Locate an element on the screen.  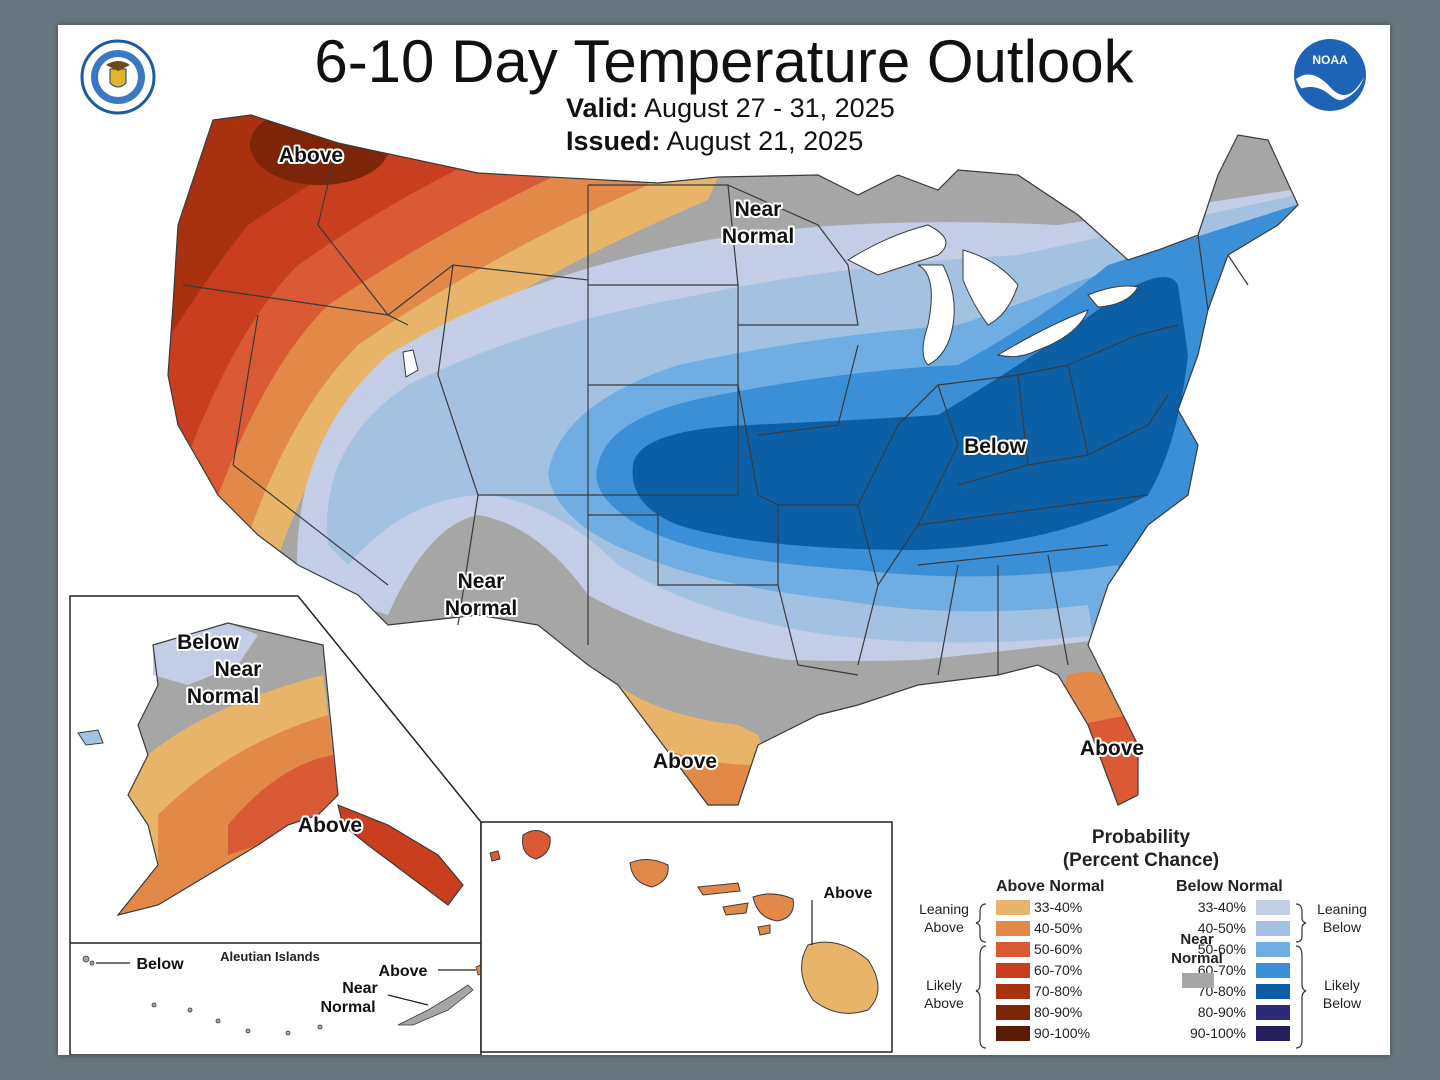
legend-near-label-2: Normal is located at coordinates (1197, 958).